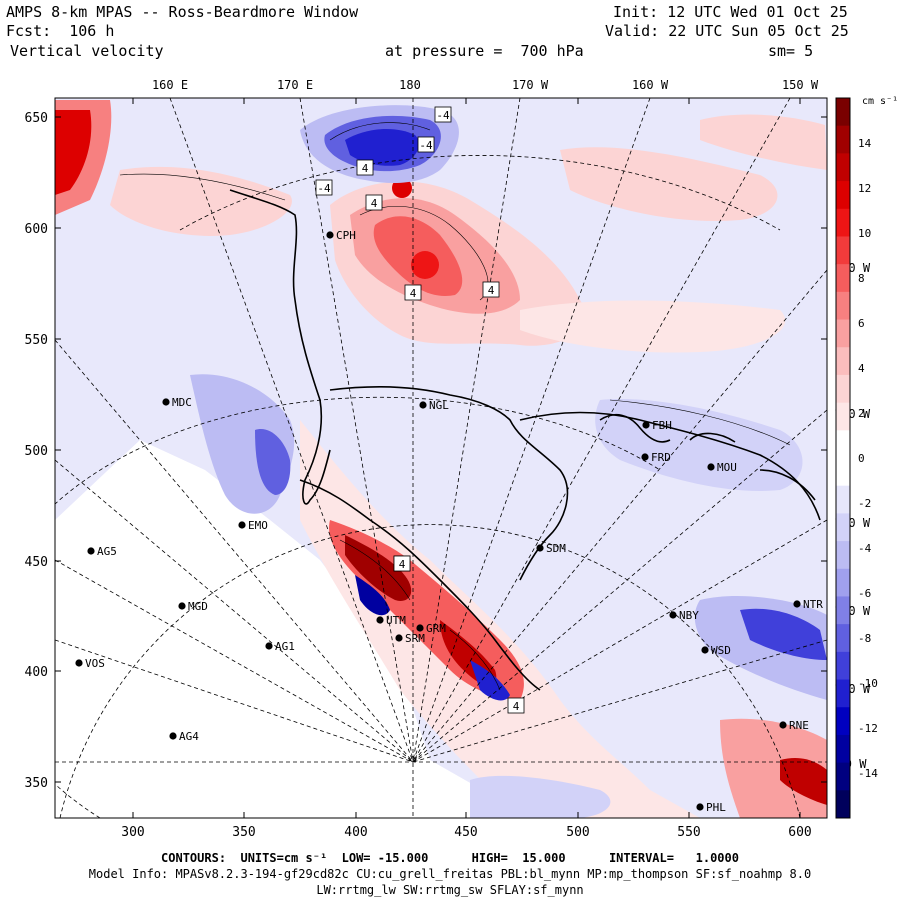 This screenshot has height=900, width=900. I want to click on station-mou: MOU, so click(722, 467).